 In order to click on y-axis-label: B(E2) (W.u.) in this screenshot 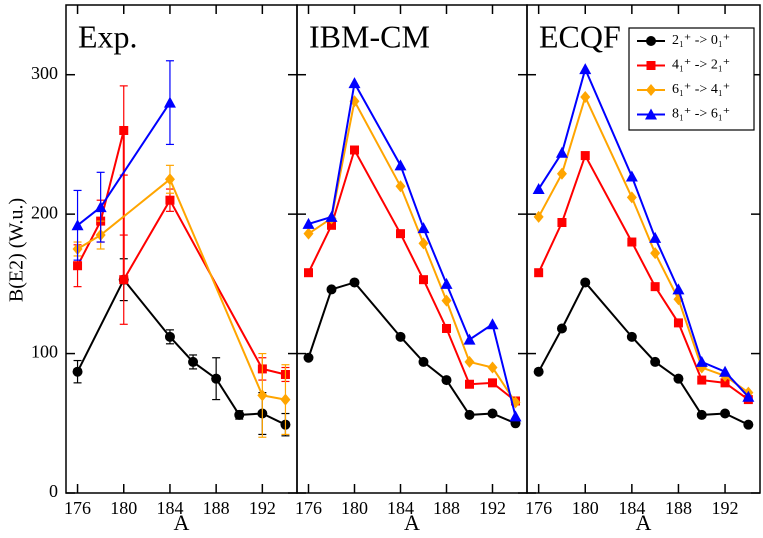, I will do `click(17, 250)`.